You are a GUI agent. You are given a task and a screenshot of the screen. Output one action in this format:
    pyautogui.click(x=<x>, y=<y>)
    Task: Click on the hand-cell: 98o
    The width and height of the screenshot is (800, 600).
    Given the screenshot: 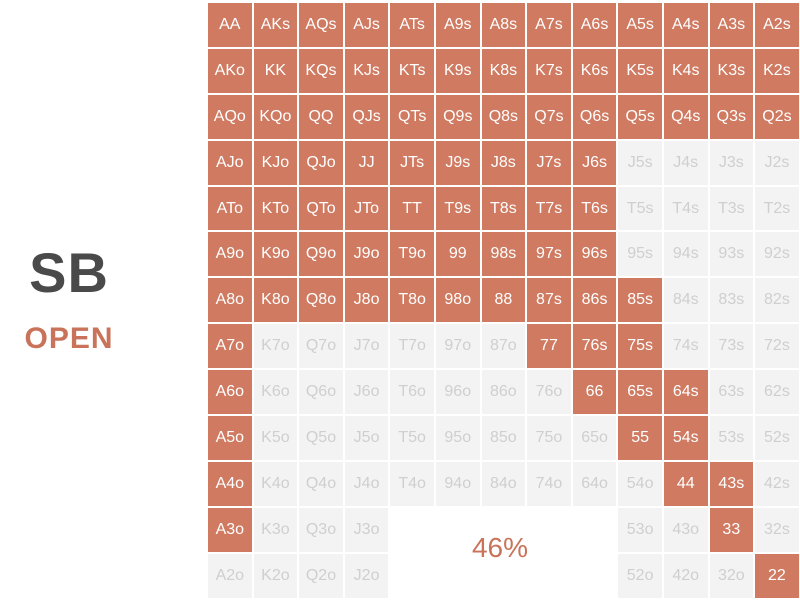 What is the action you would take?
    pyautogui.click(x=457, y=300)
    